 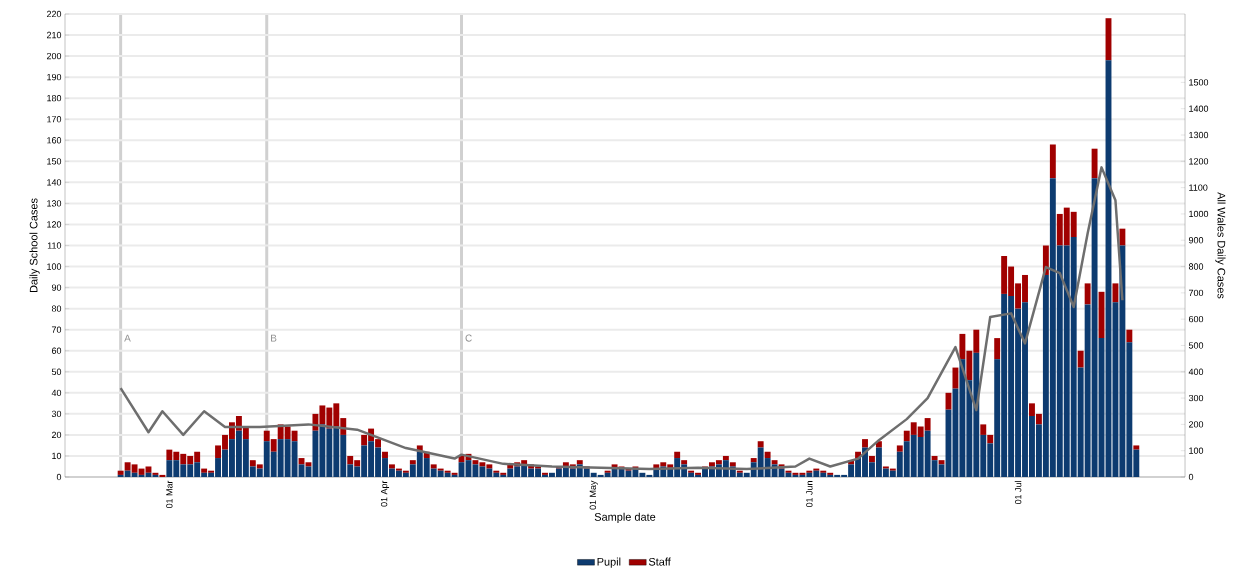 I want to click on y-tick-label: 0, so click(x=59, y=477).